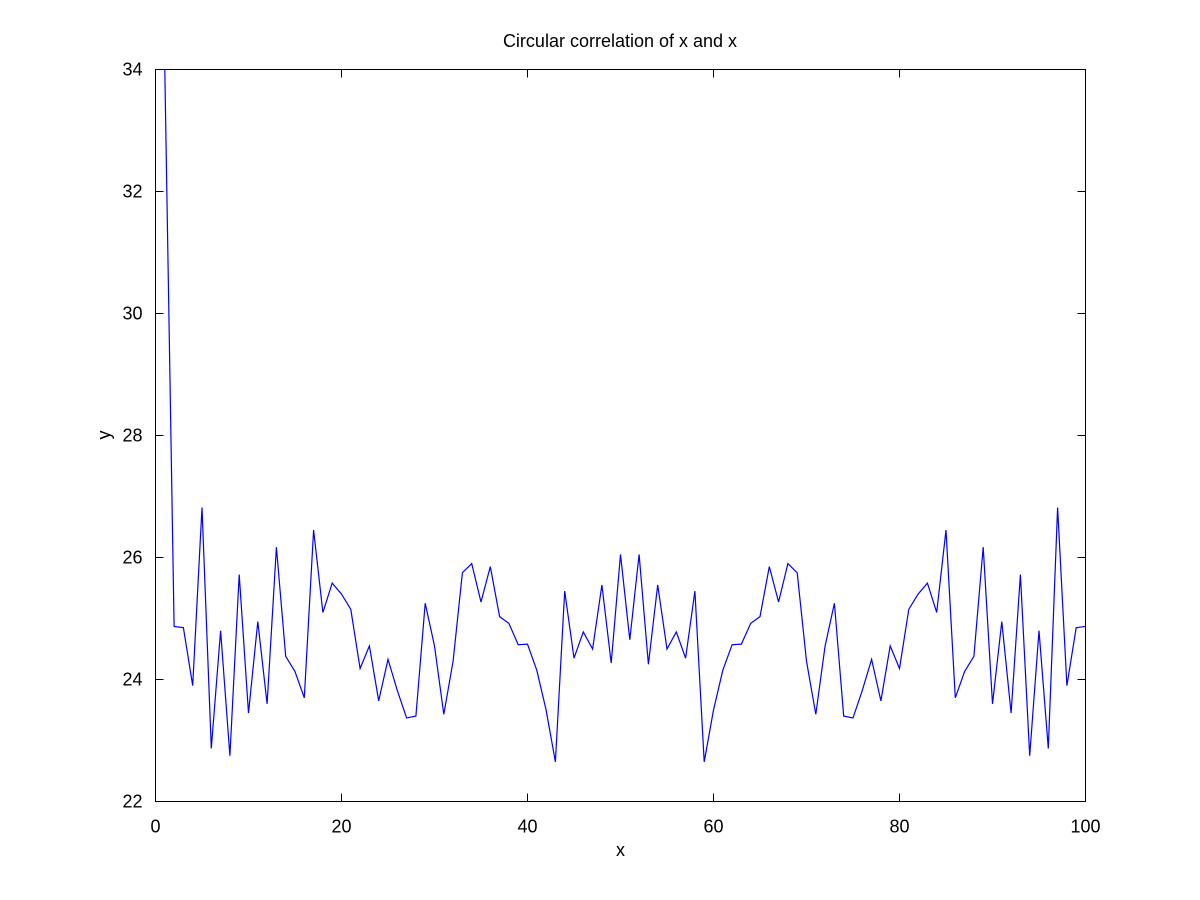 The width and height of the screenshot is (1200, 900). What do you see at coordinates (132, 680) in the screenshot?
I see `y-tick-label-1: 24` at bounding box center [132, 680].